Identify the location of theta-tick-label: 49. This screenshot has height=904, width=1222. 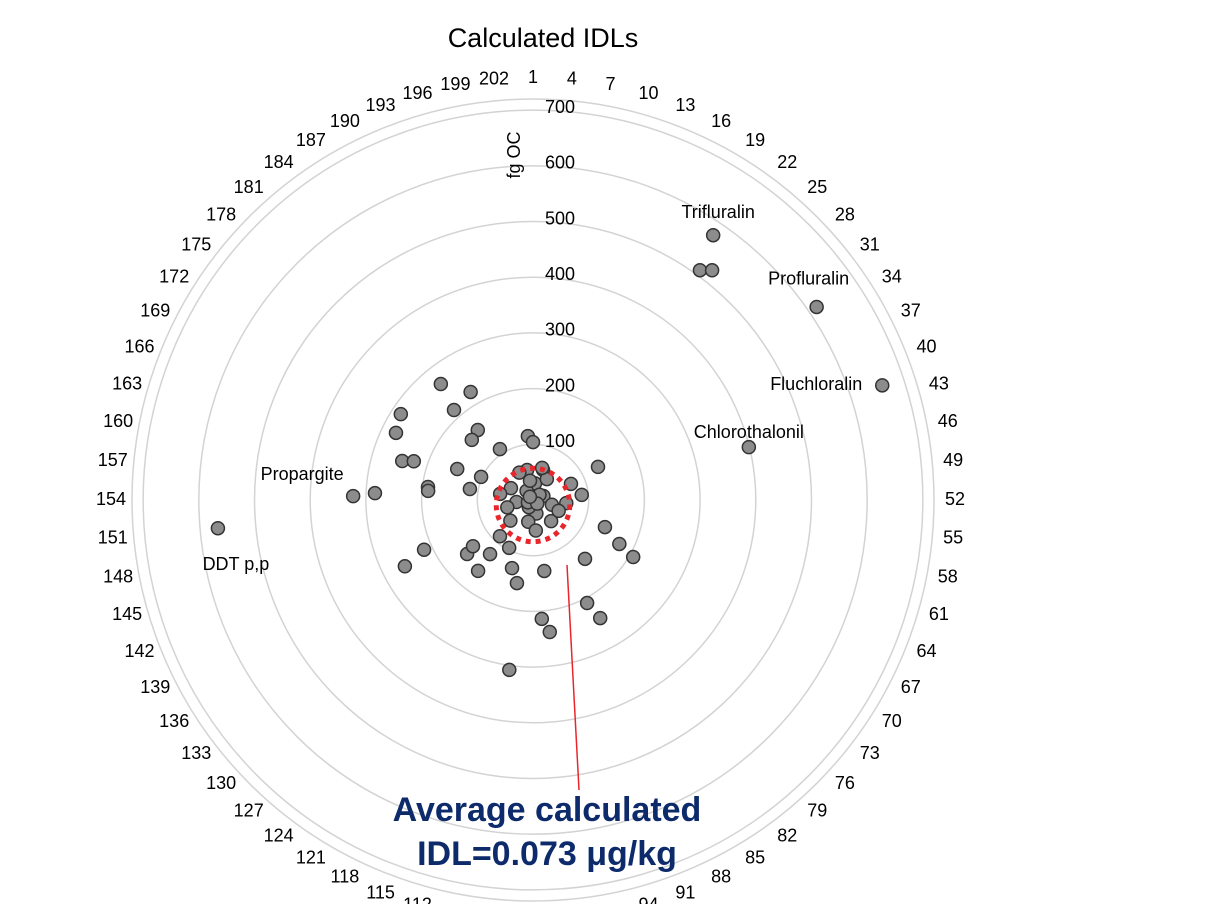
(953, 460).